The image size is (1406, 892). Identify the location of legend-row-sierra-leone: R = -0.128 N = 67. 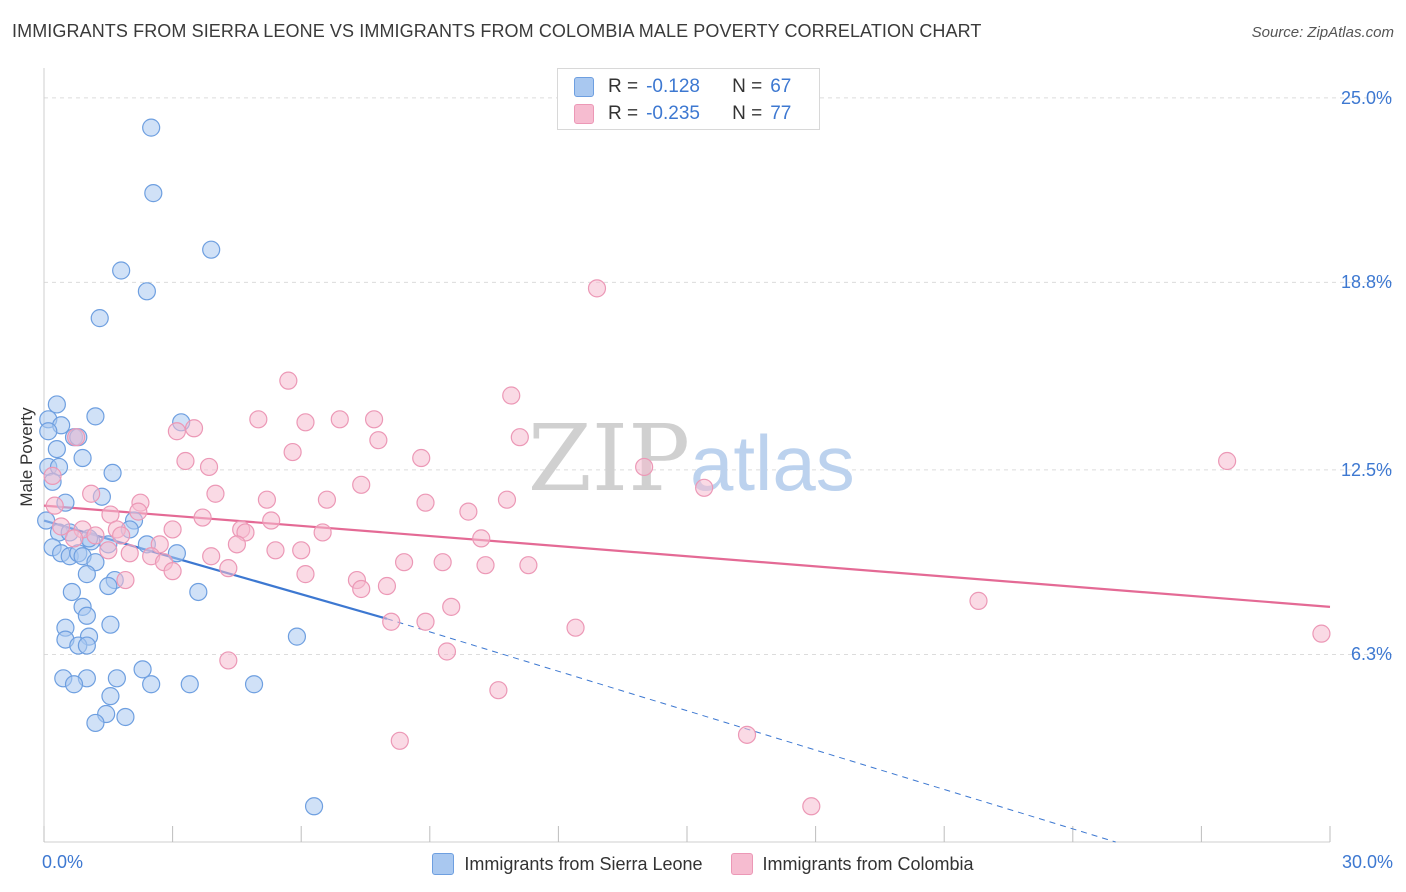
(682, 87).